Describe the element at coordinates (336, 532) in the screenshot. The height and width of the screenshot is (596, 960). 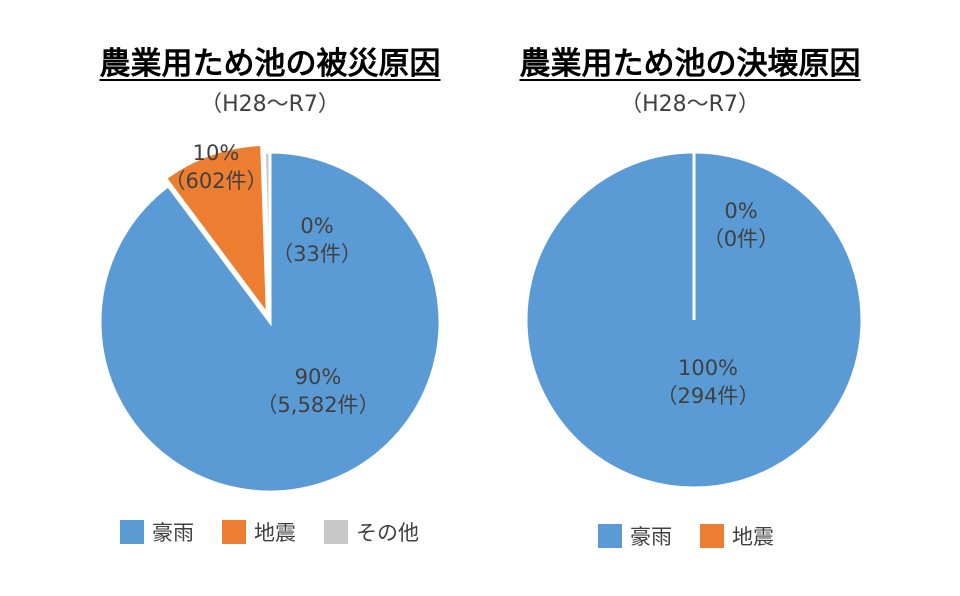
I see `legend-swatch-other` at that location.